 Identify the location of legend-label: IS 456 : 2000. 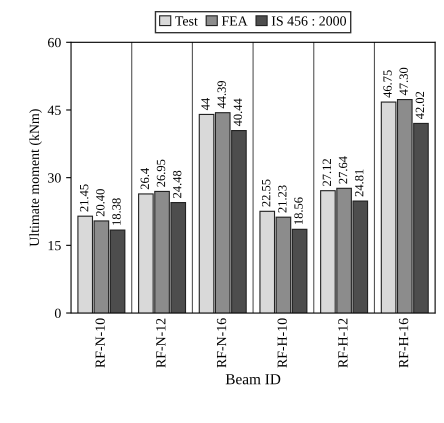
(309, 21).